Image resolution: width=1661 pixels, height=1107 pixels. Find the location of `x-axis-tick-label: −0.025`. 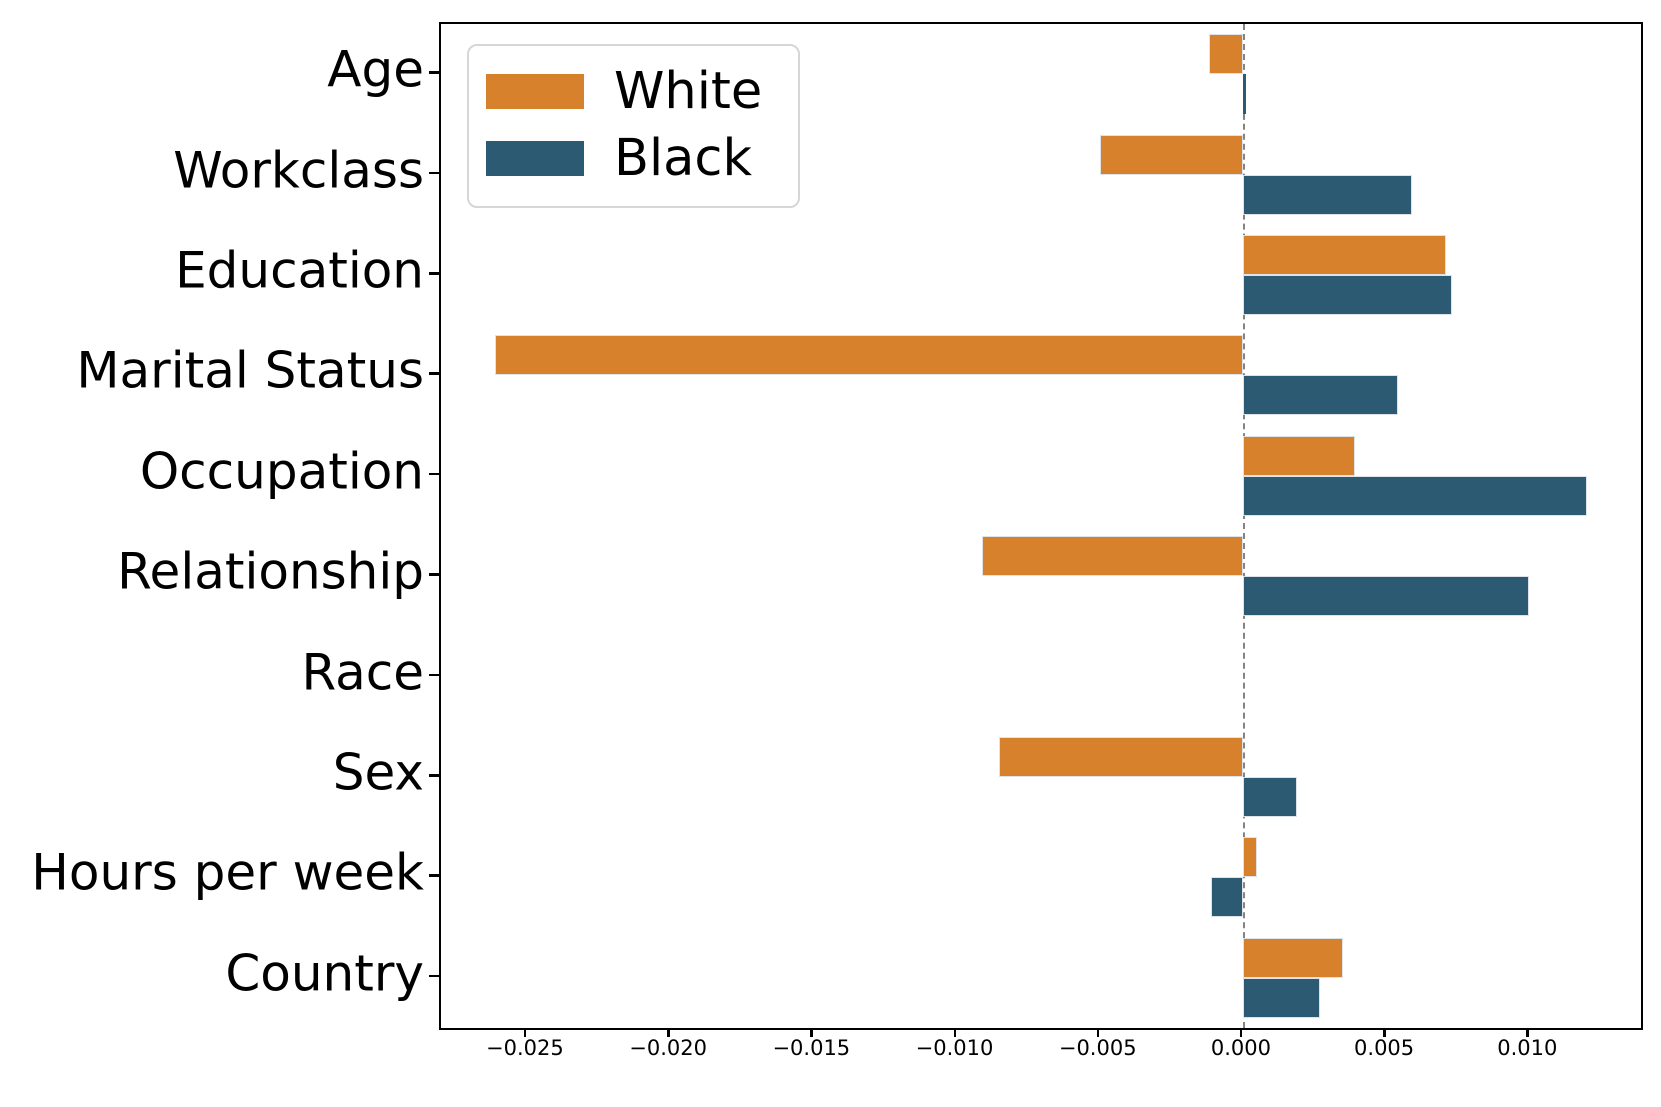

x-axis-tick-label: −0.025 is located at coordinates (525, 1048).